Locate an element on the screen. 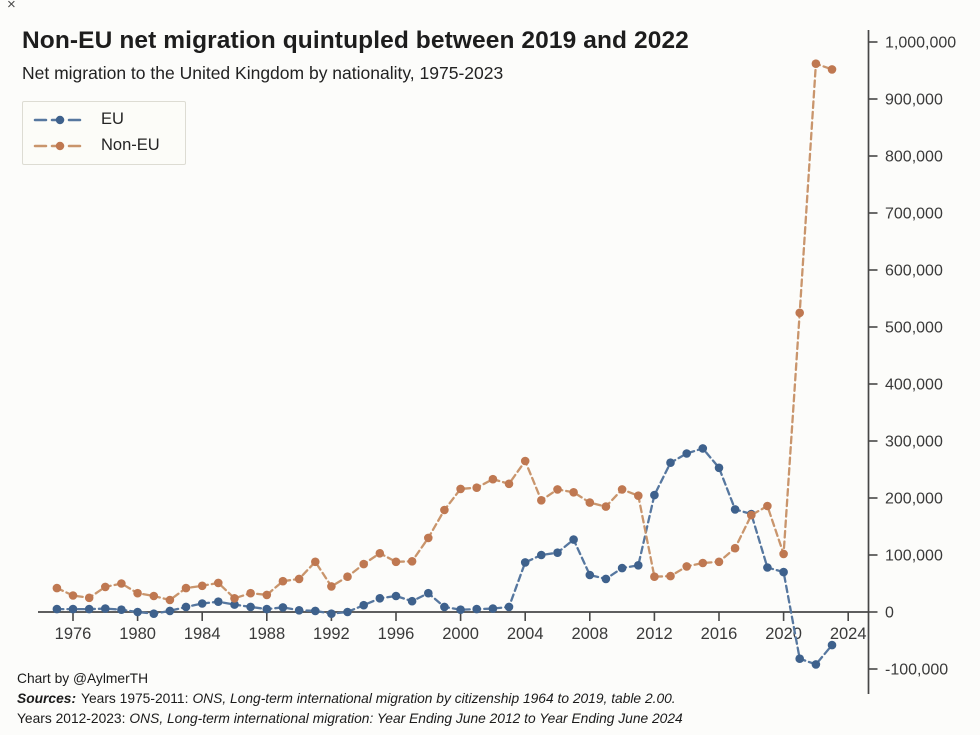  x-tick-label: 1992 is located at coordinates (331, 634).